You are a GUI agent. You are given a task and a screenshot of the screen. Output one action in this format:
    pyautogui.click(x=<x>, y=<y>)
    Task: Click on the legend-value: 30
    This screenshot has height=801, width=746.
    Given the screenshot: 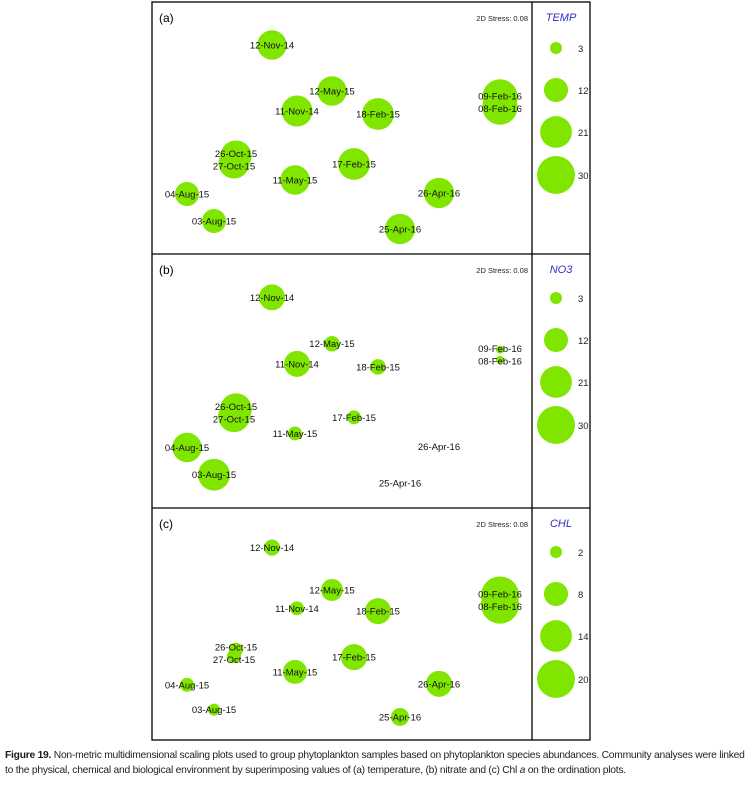 What is the action you would take?
    pyautogui.click(x=583, y=176)
    